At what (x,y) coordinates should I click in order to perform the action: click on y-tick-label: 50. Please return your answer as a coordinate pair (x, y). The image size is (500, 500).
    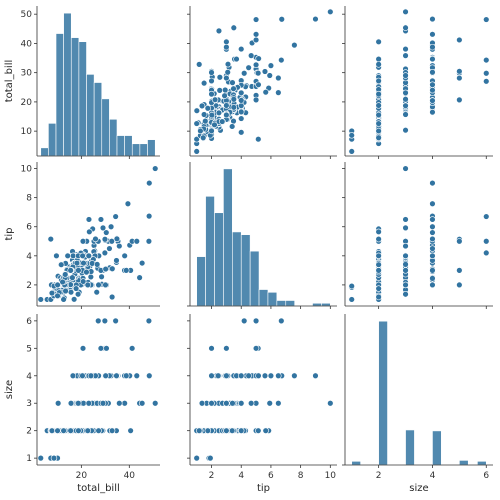
    Looking at the image, I should click on (27, 15).